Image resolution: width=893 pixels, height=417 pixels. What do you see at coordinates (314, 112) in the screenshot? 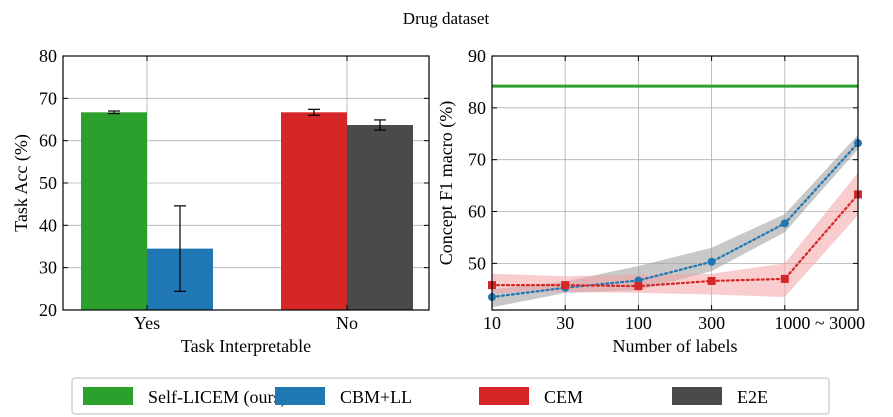
I see `error-bar-cem` at bounding box center [314, 112].